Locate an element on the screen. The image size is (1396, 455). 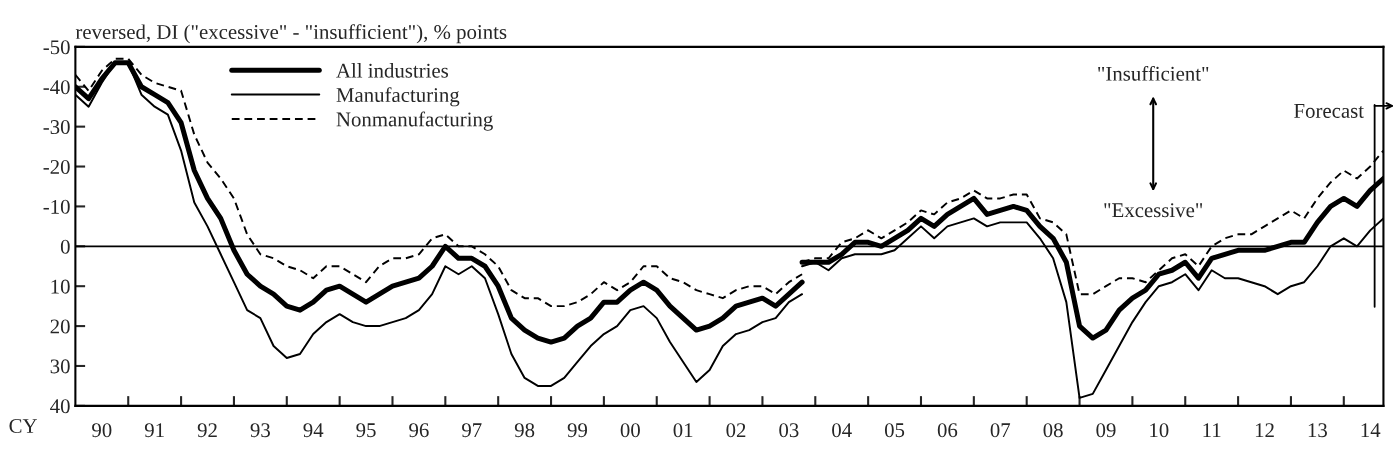
y-tick-label: 10 is located at coordinates (60, 286).